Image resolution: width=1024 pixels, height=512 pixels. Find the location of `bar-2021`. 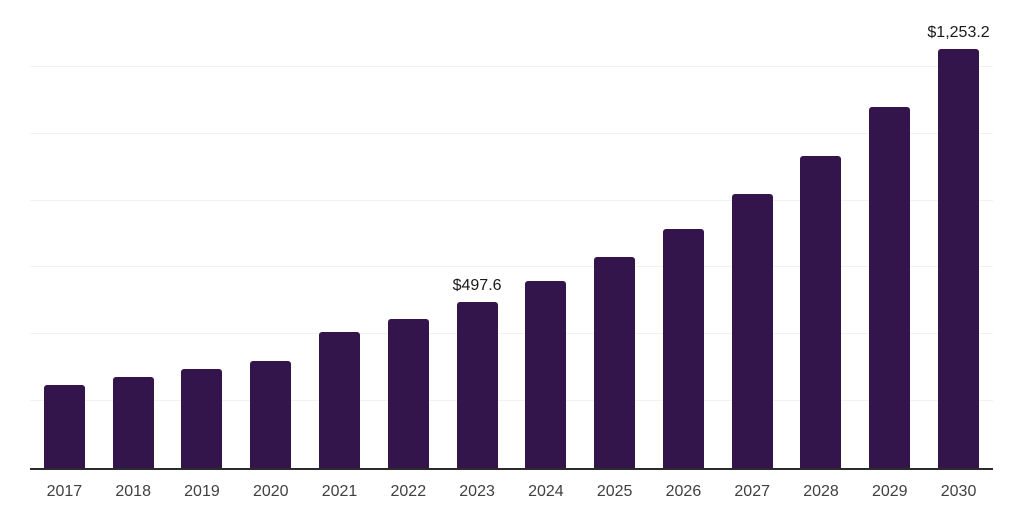

bar-2021 is located at coordinates (340, 400).